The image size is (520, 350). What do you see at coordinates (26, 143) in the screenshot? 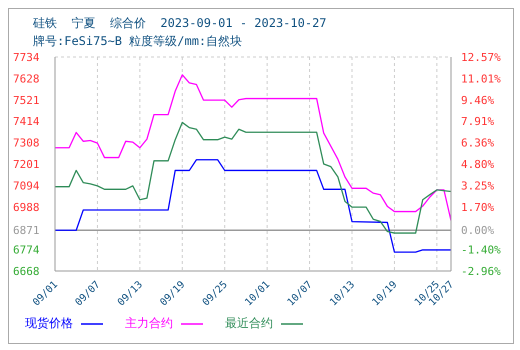
I see `y-tick-label: 7308` at bounding box center [26, 143].